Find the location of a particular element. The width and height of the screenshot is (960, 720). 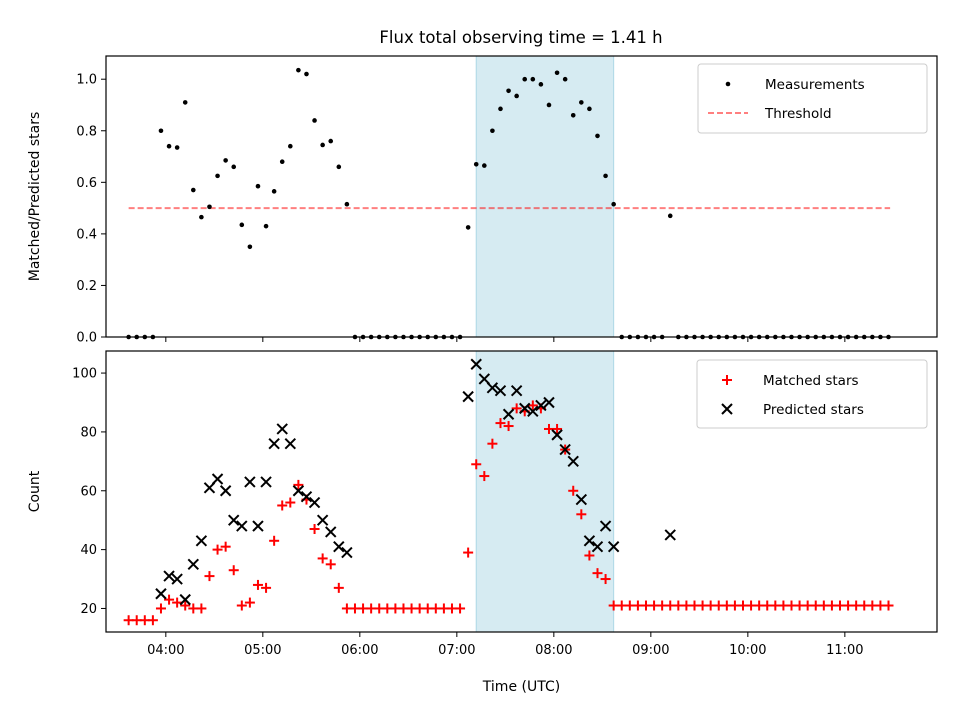

y-tick-label: 40 is located at coordinates (88, 550).